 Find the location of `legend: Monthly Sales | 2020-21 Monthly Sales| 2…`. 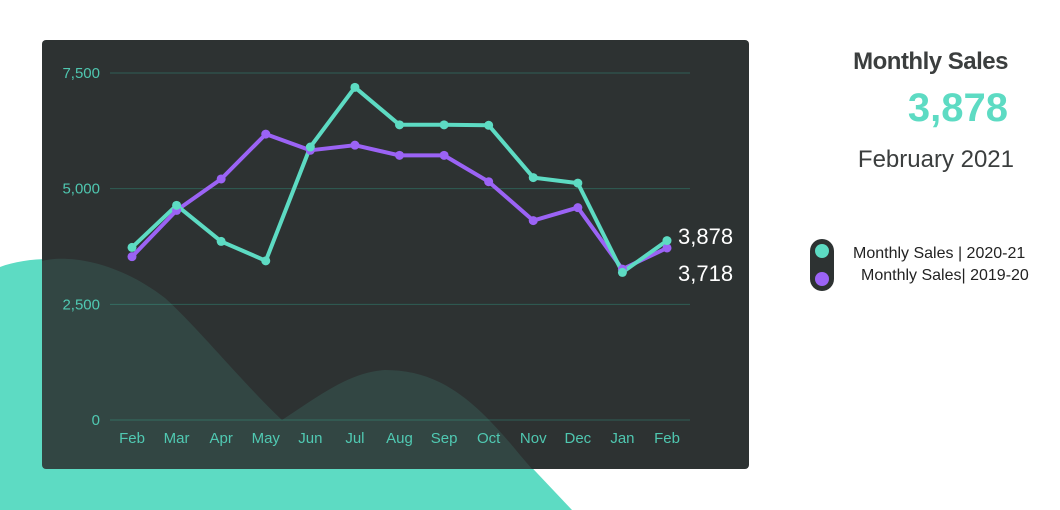

legend: Monthly Sales | 2020-21 Monthly Sales| 2… is located at coordinates (935, 265).